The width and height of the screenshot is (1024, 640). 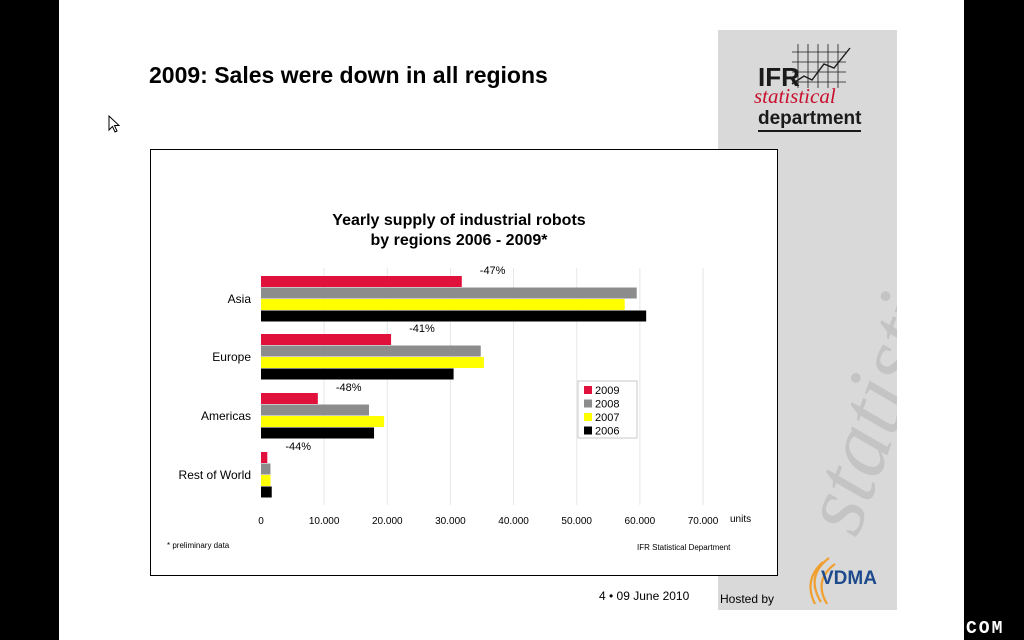 What do you see at coordinates (348, 75) in the screenshot?
I see `slide-title: 2009: Sales were down in all regions` at bounding box center [348, 75].